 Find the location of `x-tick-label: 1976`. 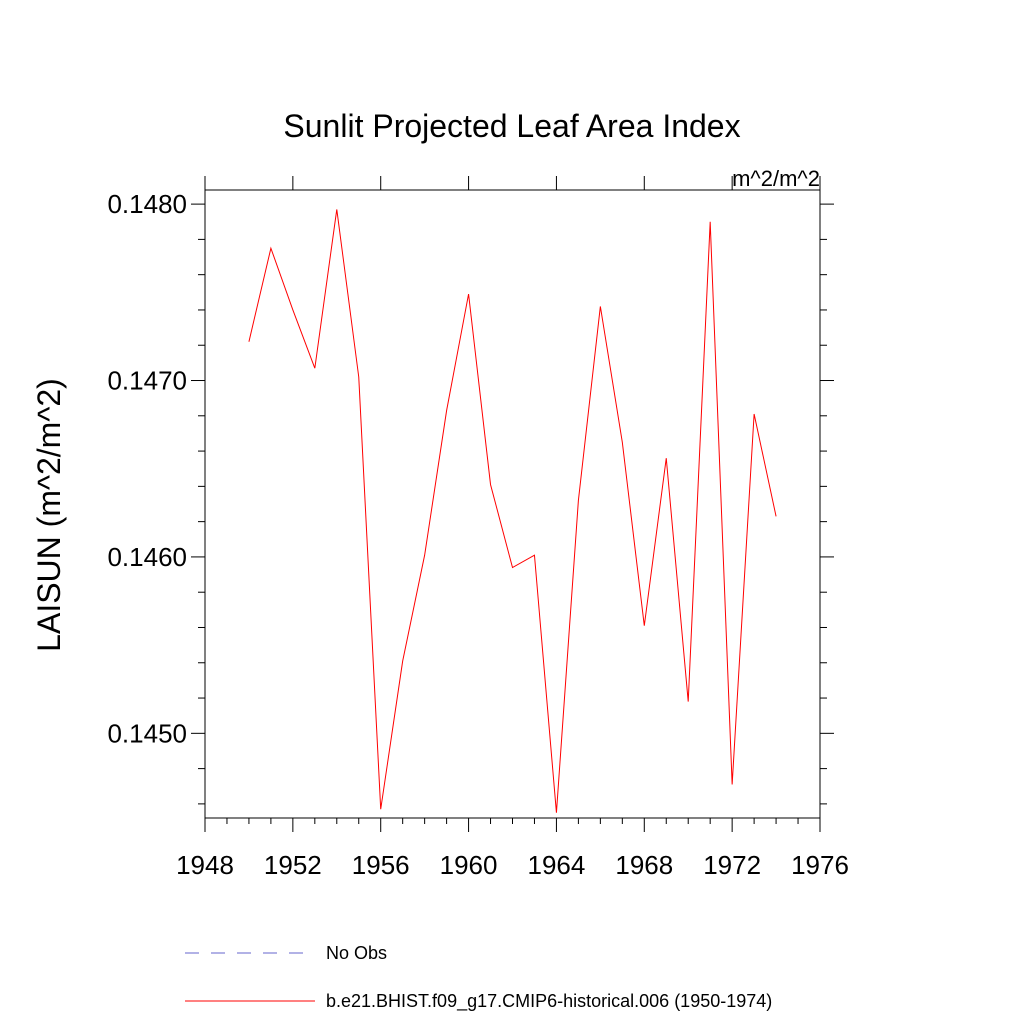

x-tick-label: 1976 is located at coordinates (820, 865).